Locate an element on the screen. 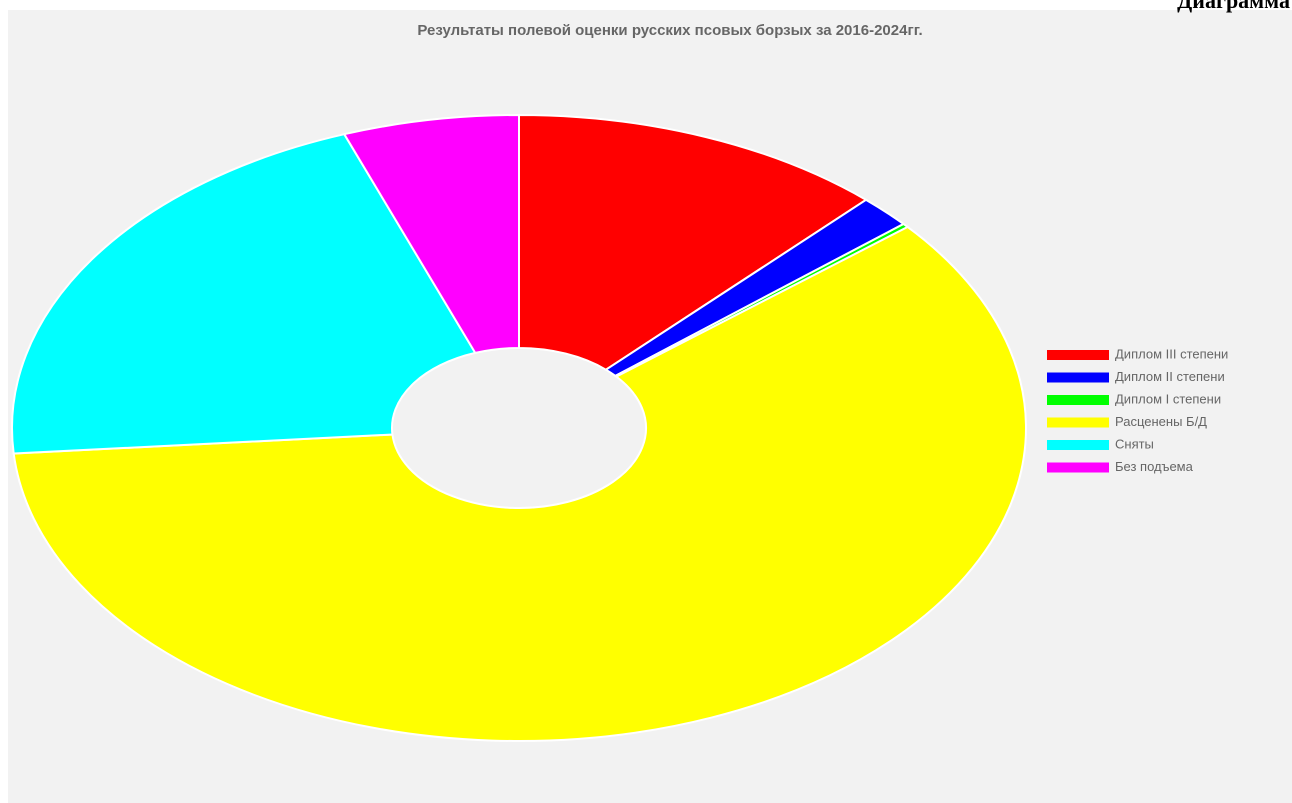  legend-label: Сняты is located at coordinates (1134, 443).